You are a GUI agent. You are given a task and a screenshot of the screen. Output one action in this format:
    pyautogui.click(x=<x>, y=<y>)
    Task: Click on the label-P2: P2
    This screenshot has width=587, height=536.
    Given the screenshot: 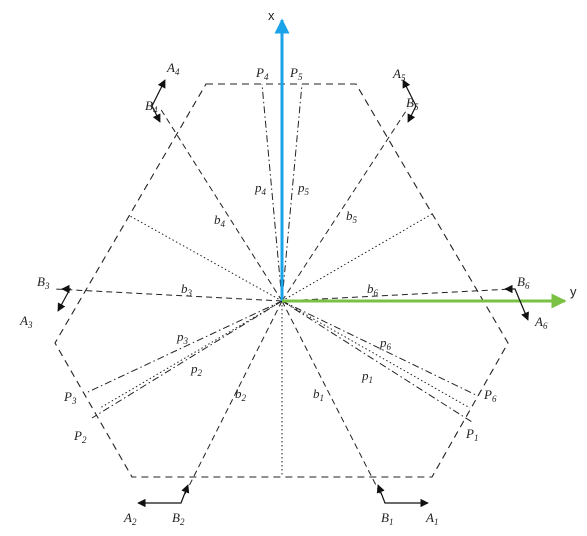 What is the action you would take?
    pyautogui.click(x=80, y=436)
    